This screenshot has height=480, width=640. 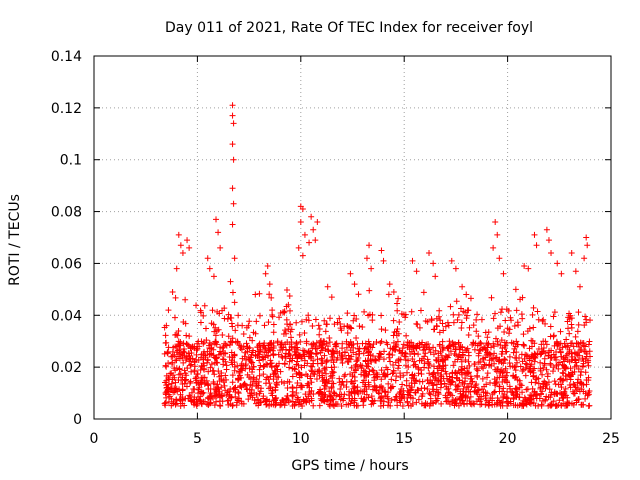 I want to click on y-tick-labels: 0 0.02 0.04 0.06 0.08 0.1 0.12 0.14, so click(x=66, y=238).